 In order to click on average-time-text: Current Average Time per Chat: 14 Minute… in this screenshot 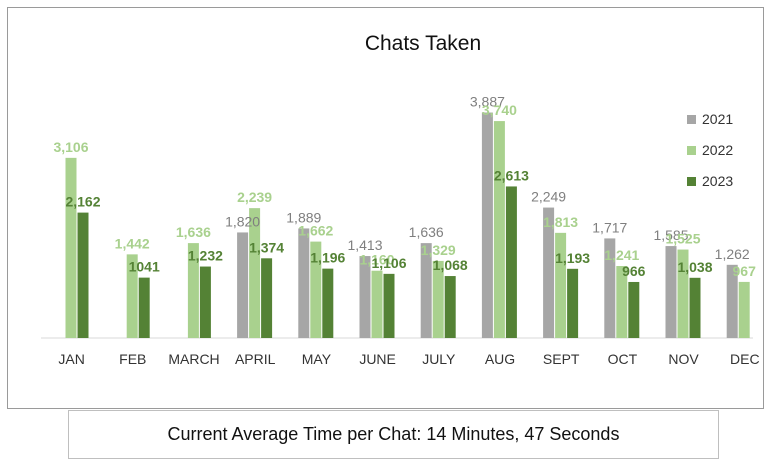, I will do `click(393, 434)`.